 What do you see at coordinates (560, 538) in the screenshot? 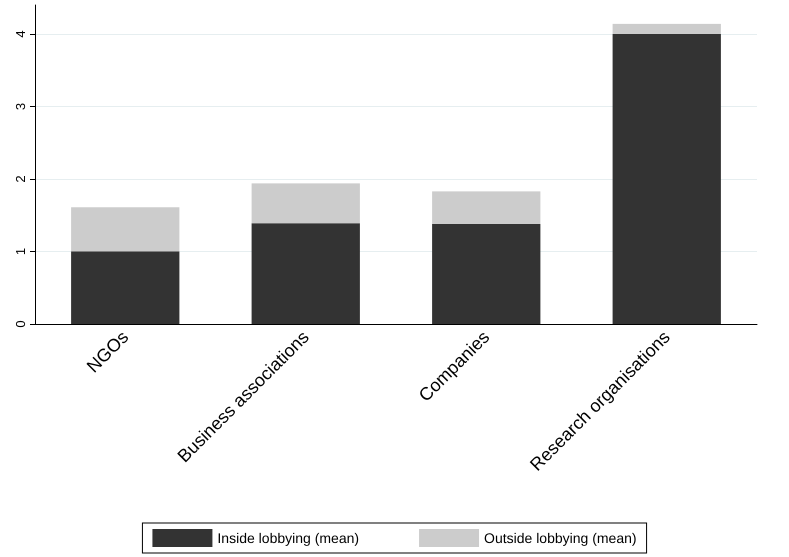
I see `legend-label: Outside lobbying (mean)` at bounding box center [560, 538].